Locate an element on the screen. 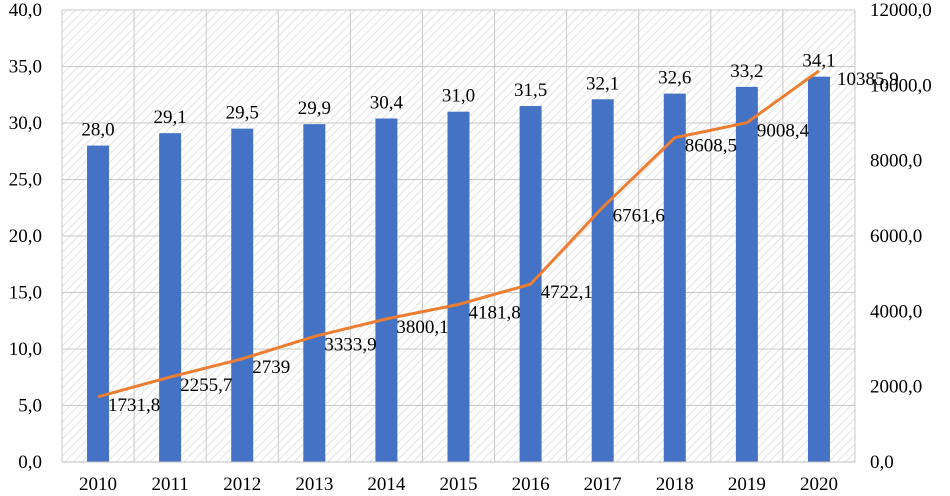 This screenshot has height=496, width=950. line-data-label: 2739 is located at coordinates (271, 367).